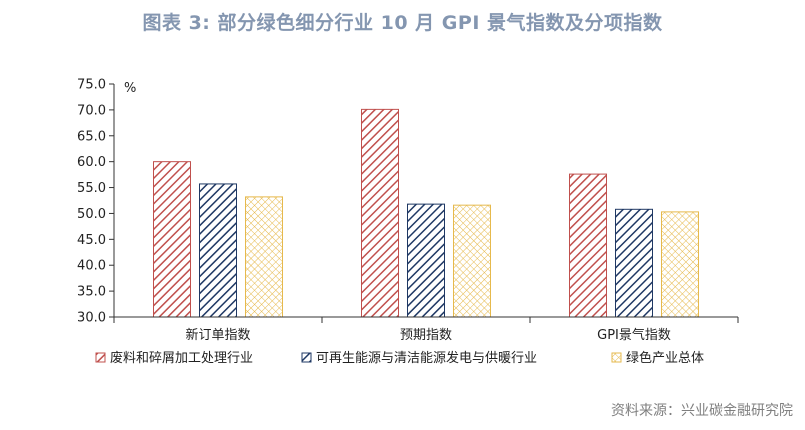 The height and width of the screenshot is (430, 805). What do you see at coordinates (91, 188) in the screenshot?
I see `y-tick-label: 55.0` at bounding box center [91, 188].